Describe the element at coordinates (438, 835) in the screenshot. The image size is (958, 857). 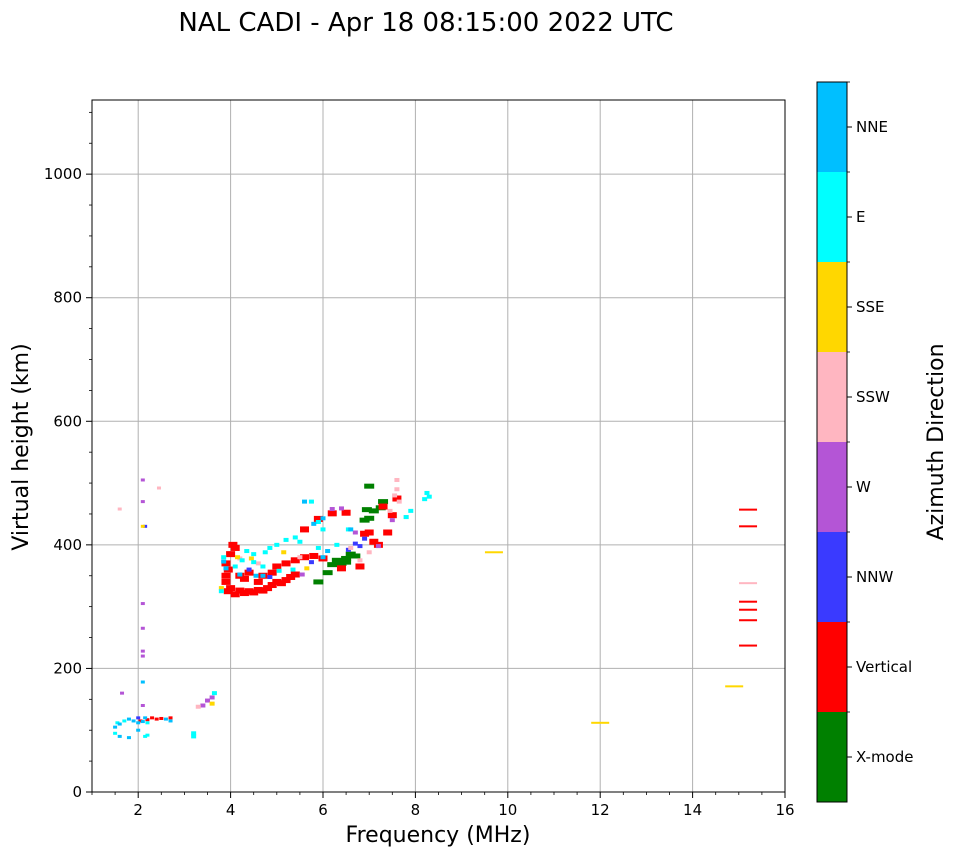
I see `x-axis-label: Frequency (MHz)` at that location.